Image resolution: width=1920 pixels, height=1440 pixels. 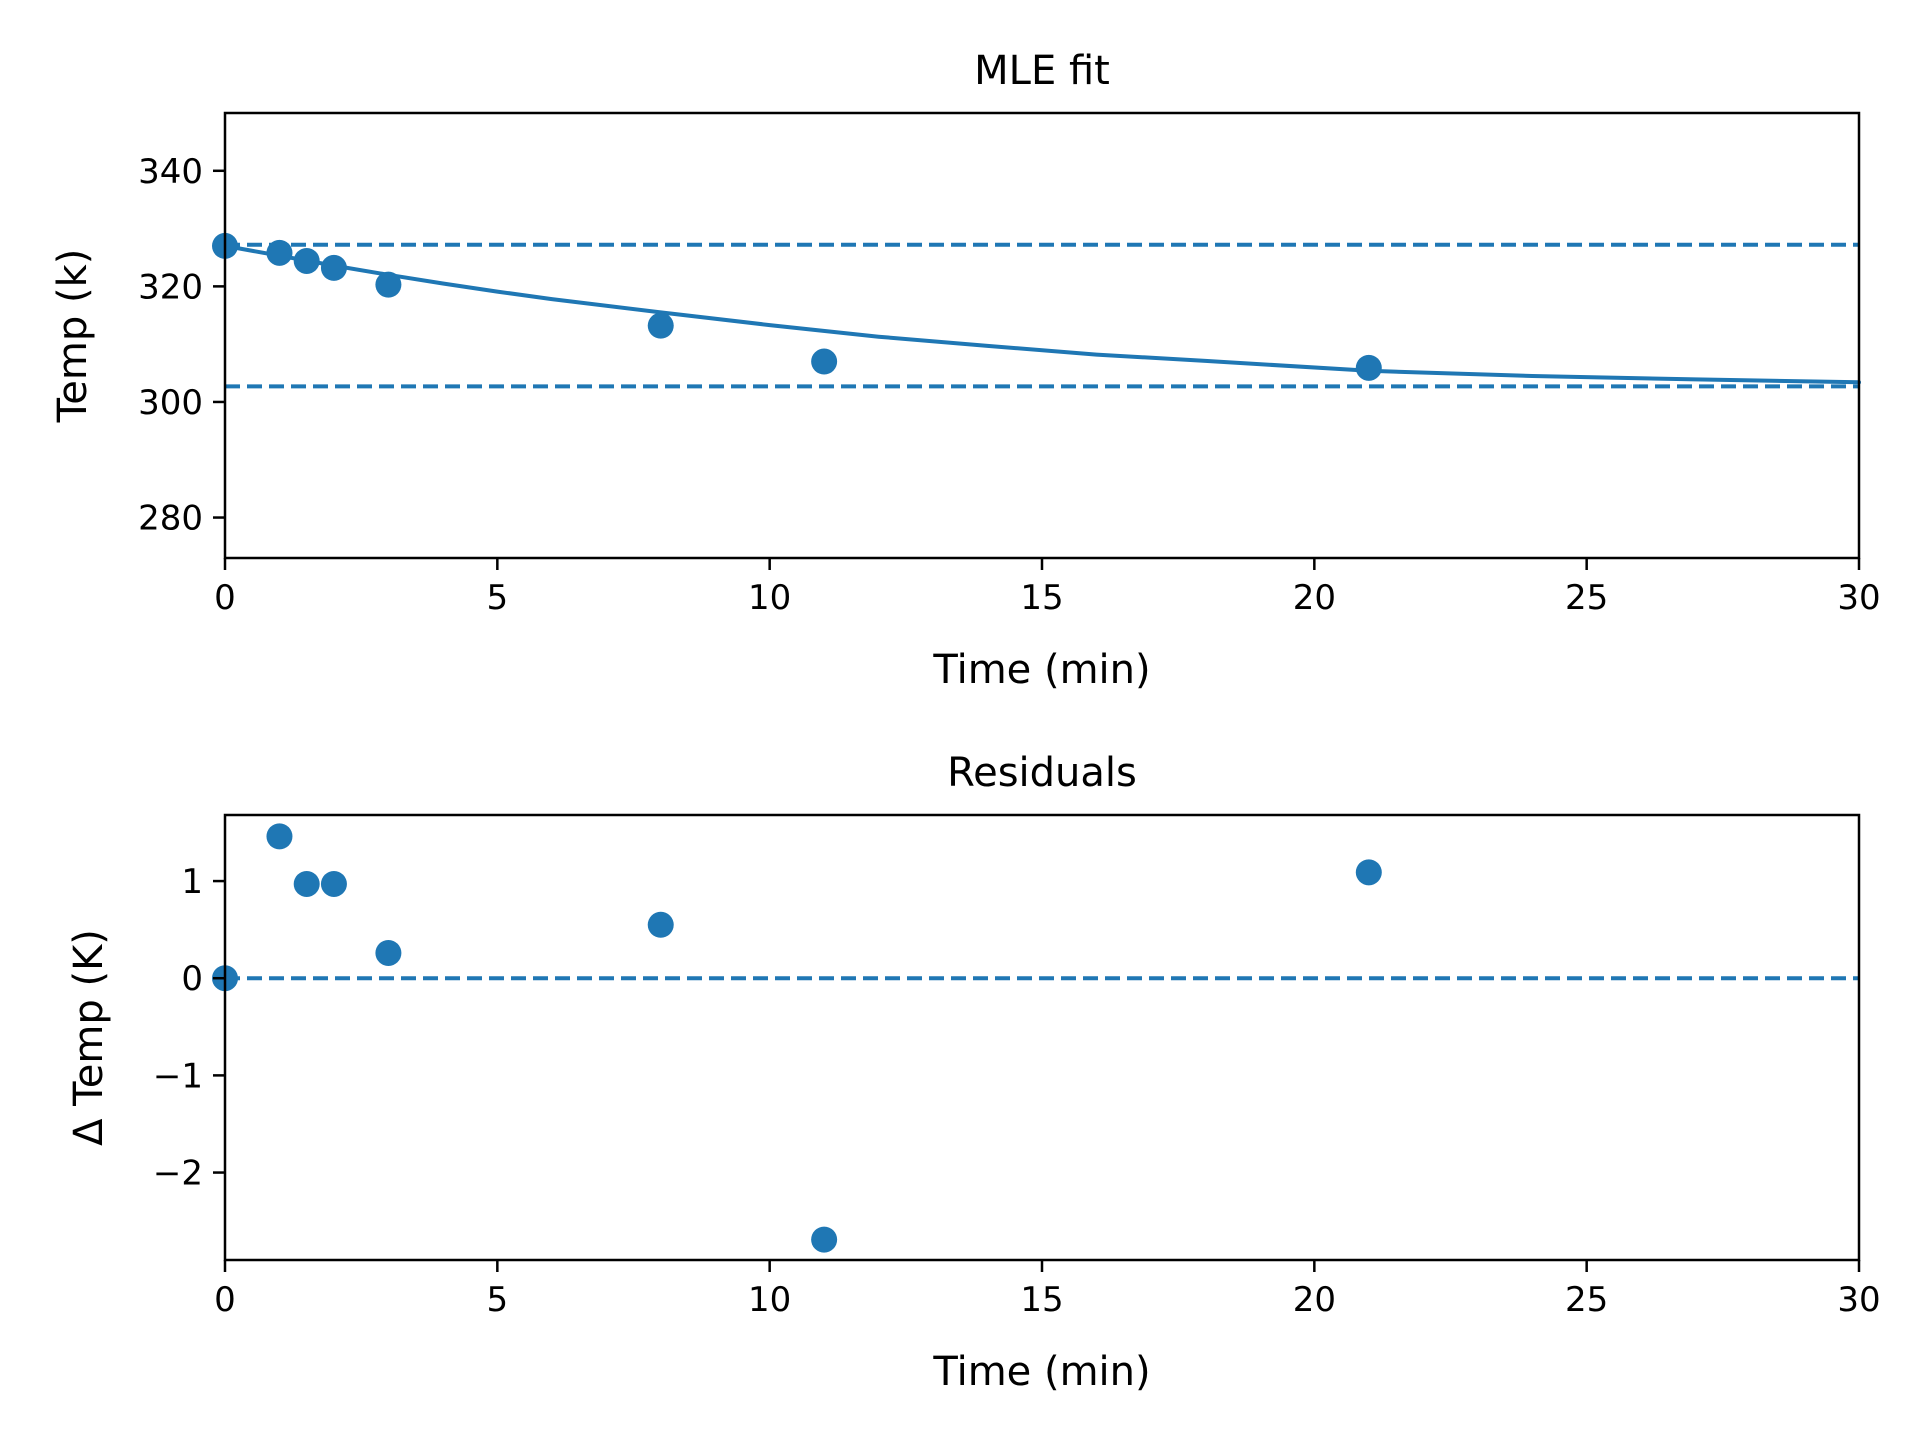 What do you see at coordinates (170, 519) in the screenshot?
I see `mle-fit-y-tick-label: 280` at bounding box center [170, 519].